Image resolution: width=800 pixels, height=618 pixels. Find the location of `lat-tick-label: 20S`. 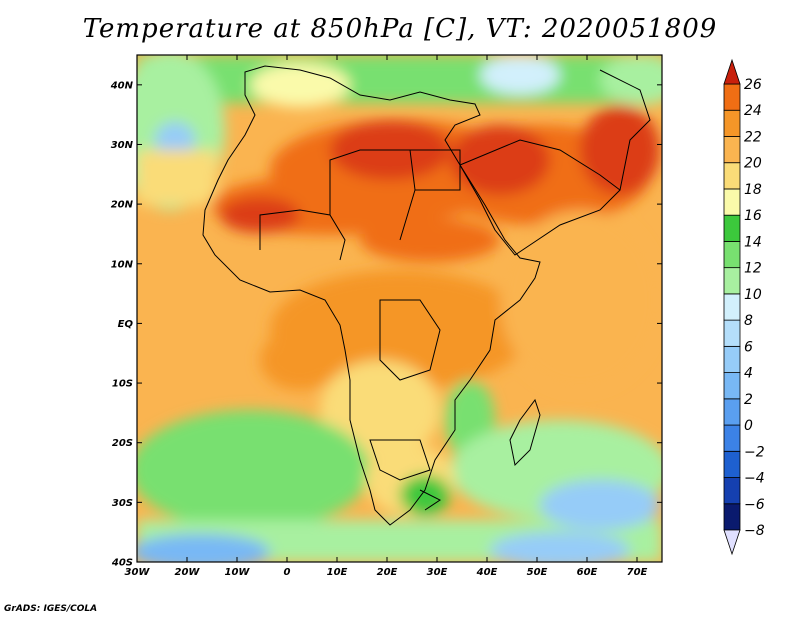

lat-tick-label: 20S is located at coordinates (122, 443).